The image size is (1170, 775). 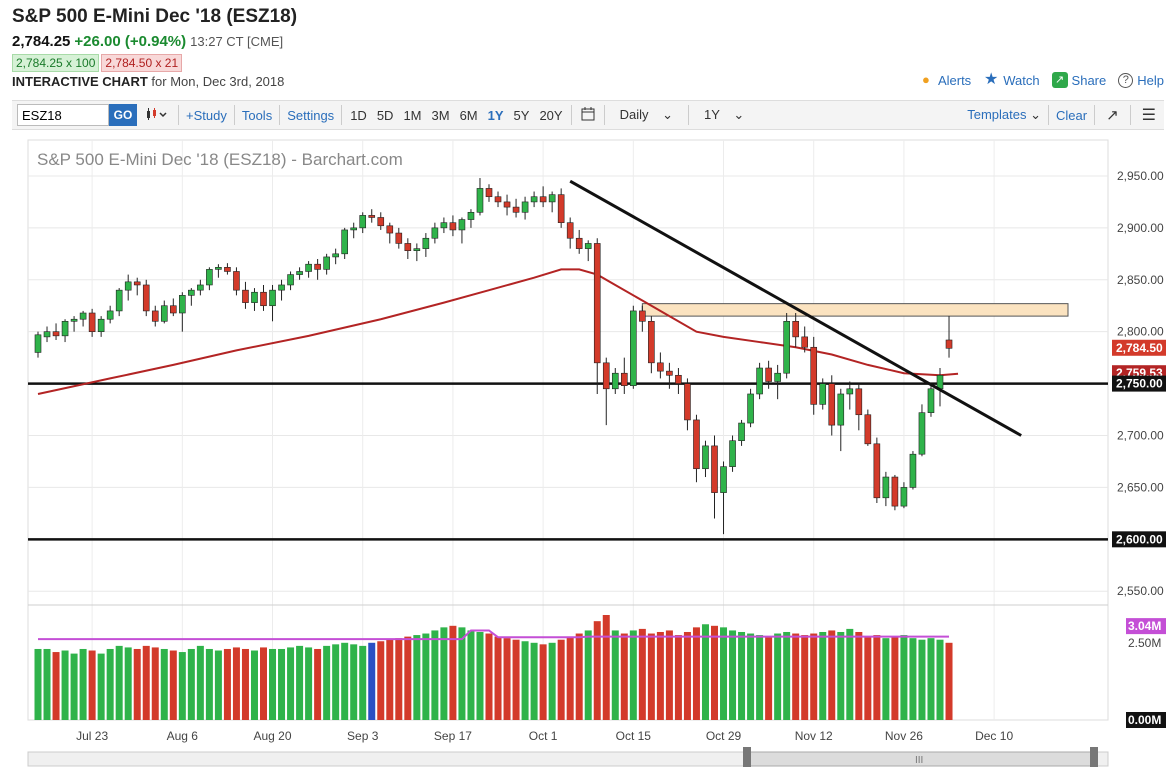 What do you see at coordinates (440, 115) in the screenshot?
I see `period-3m: 3M` at bounding box center [440, 115].